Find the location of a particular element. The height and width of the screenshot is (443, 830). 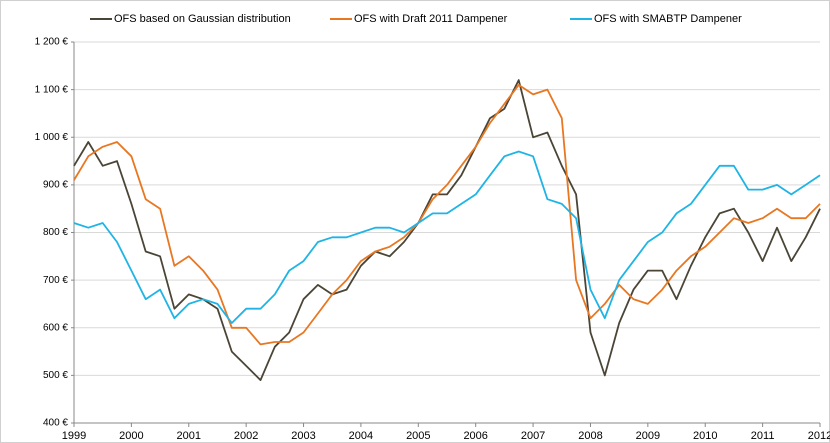

y-tick-label: 1 000 € is located at coordinates (52, 137).